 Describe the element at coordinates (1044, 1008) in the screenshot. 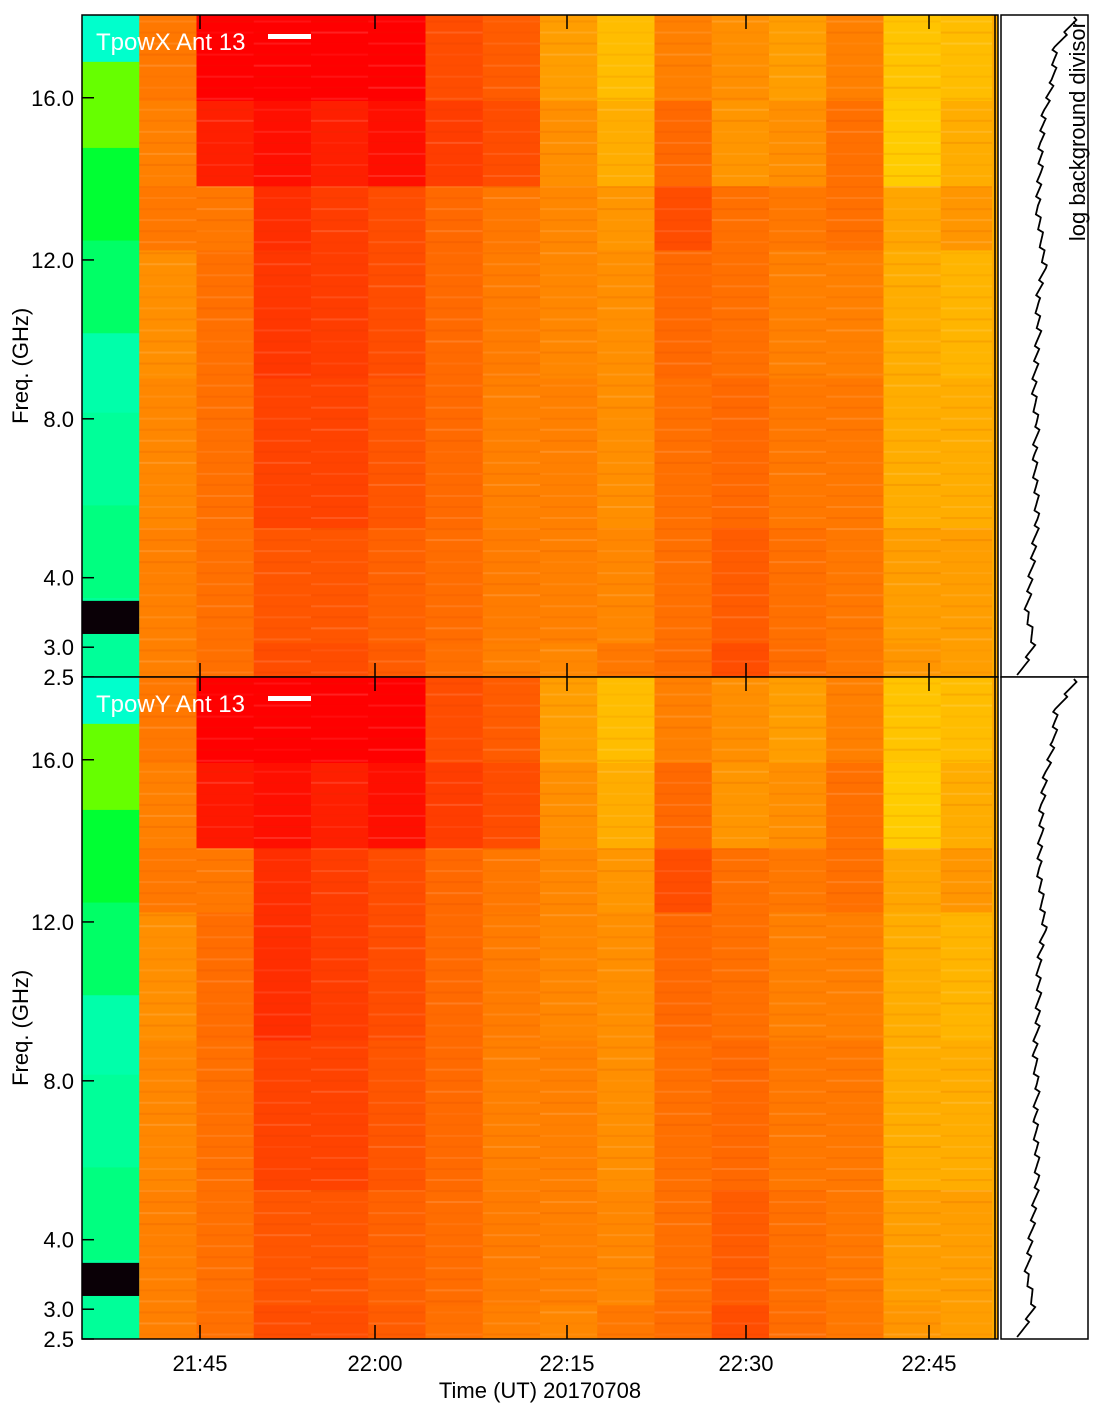

I see `side-panel-frame` at that location.